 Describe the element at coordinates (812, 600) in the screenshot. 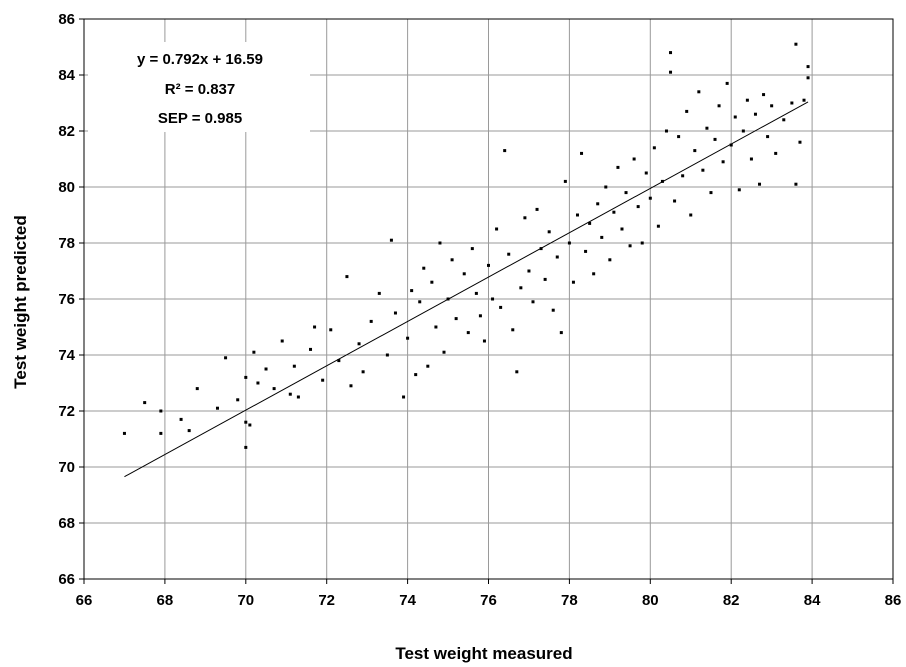

I see `x-tick-label: 84` at that location.